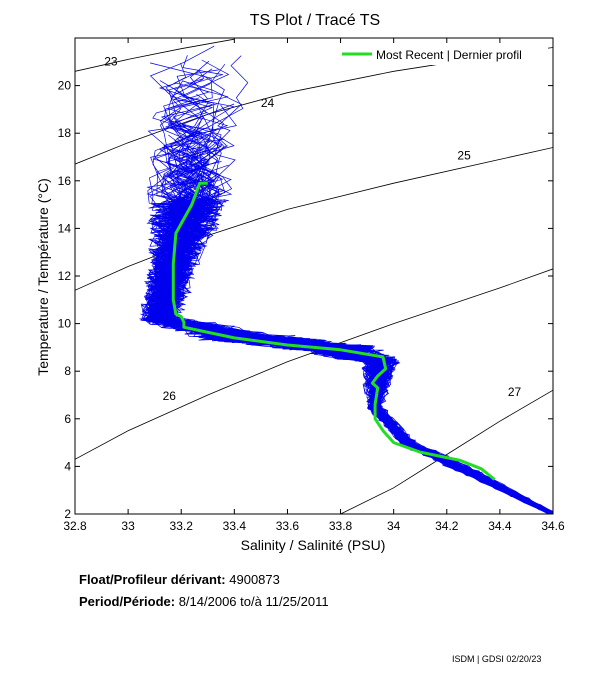 Image resolution: width=611 pixels, height=675 pixels. What do you see at coordinates (65, 86) in the screenshot?
I see `y-tick-label: 20` at bounding box center [65, 86].